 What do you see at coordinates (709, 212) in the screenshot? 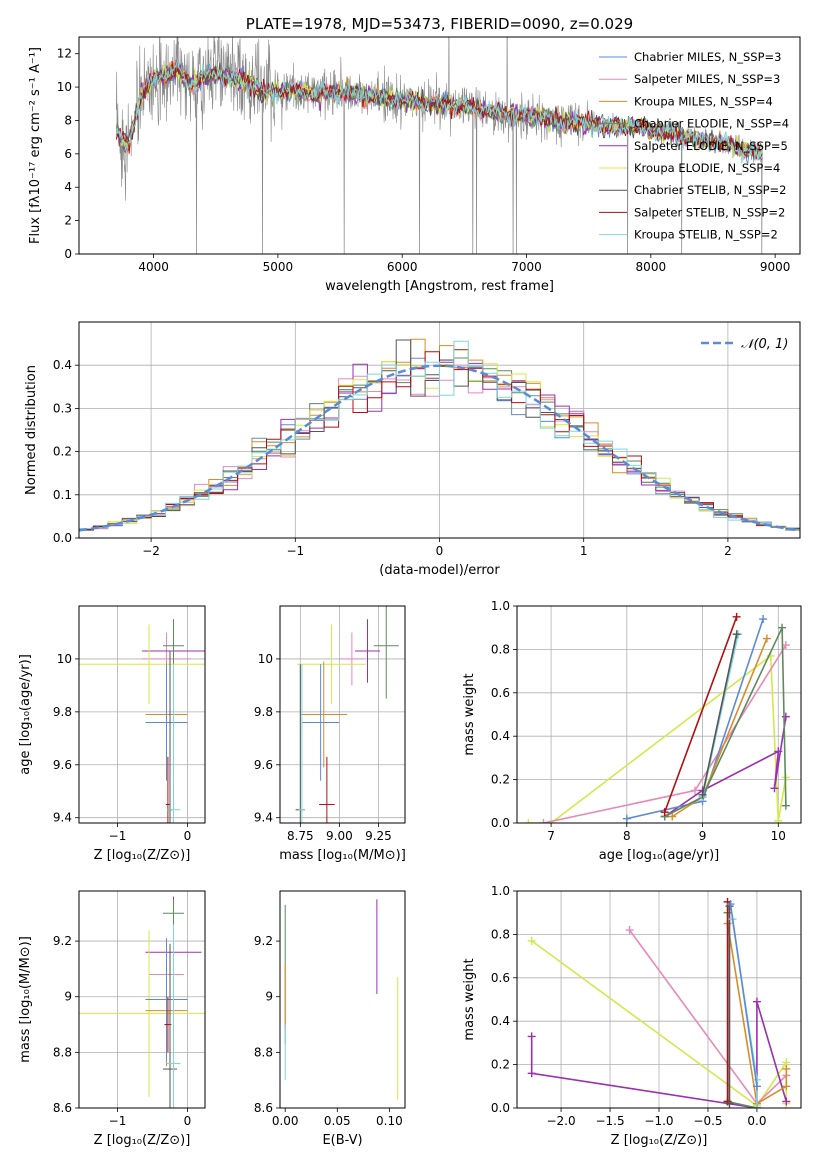
I see `legend-label: Salpeter STELIB, N_SSP=2` at bounding box center [709, 212].